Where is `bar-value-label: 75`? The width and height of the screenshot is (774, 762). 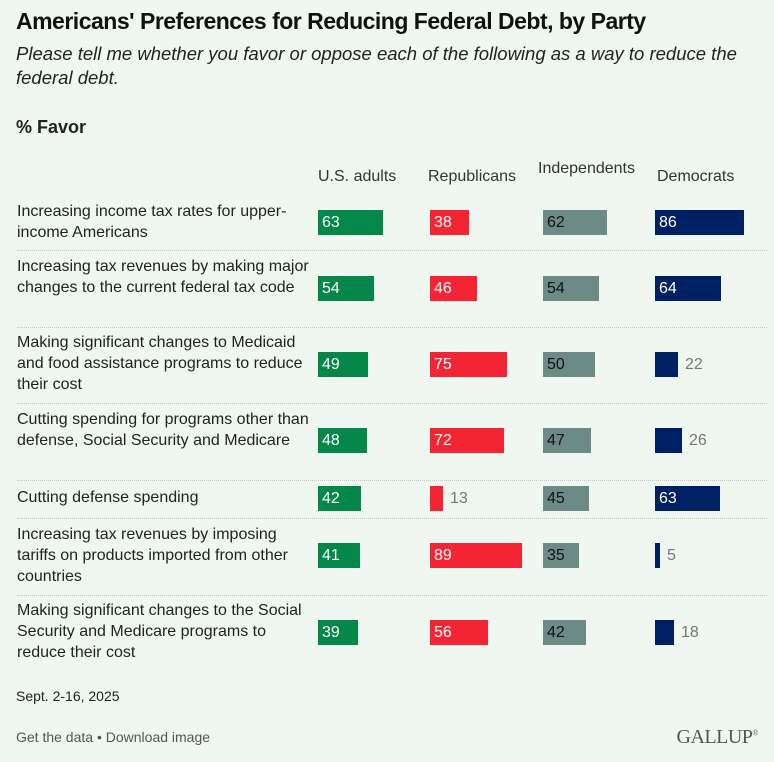 bar-value-label: 75 is located at coordinates (443, 364).